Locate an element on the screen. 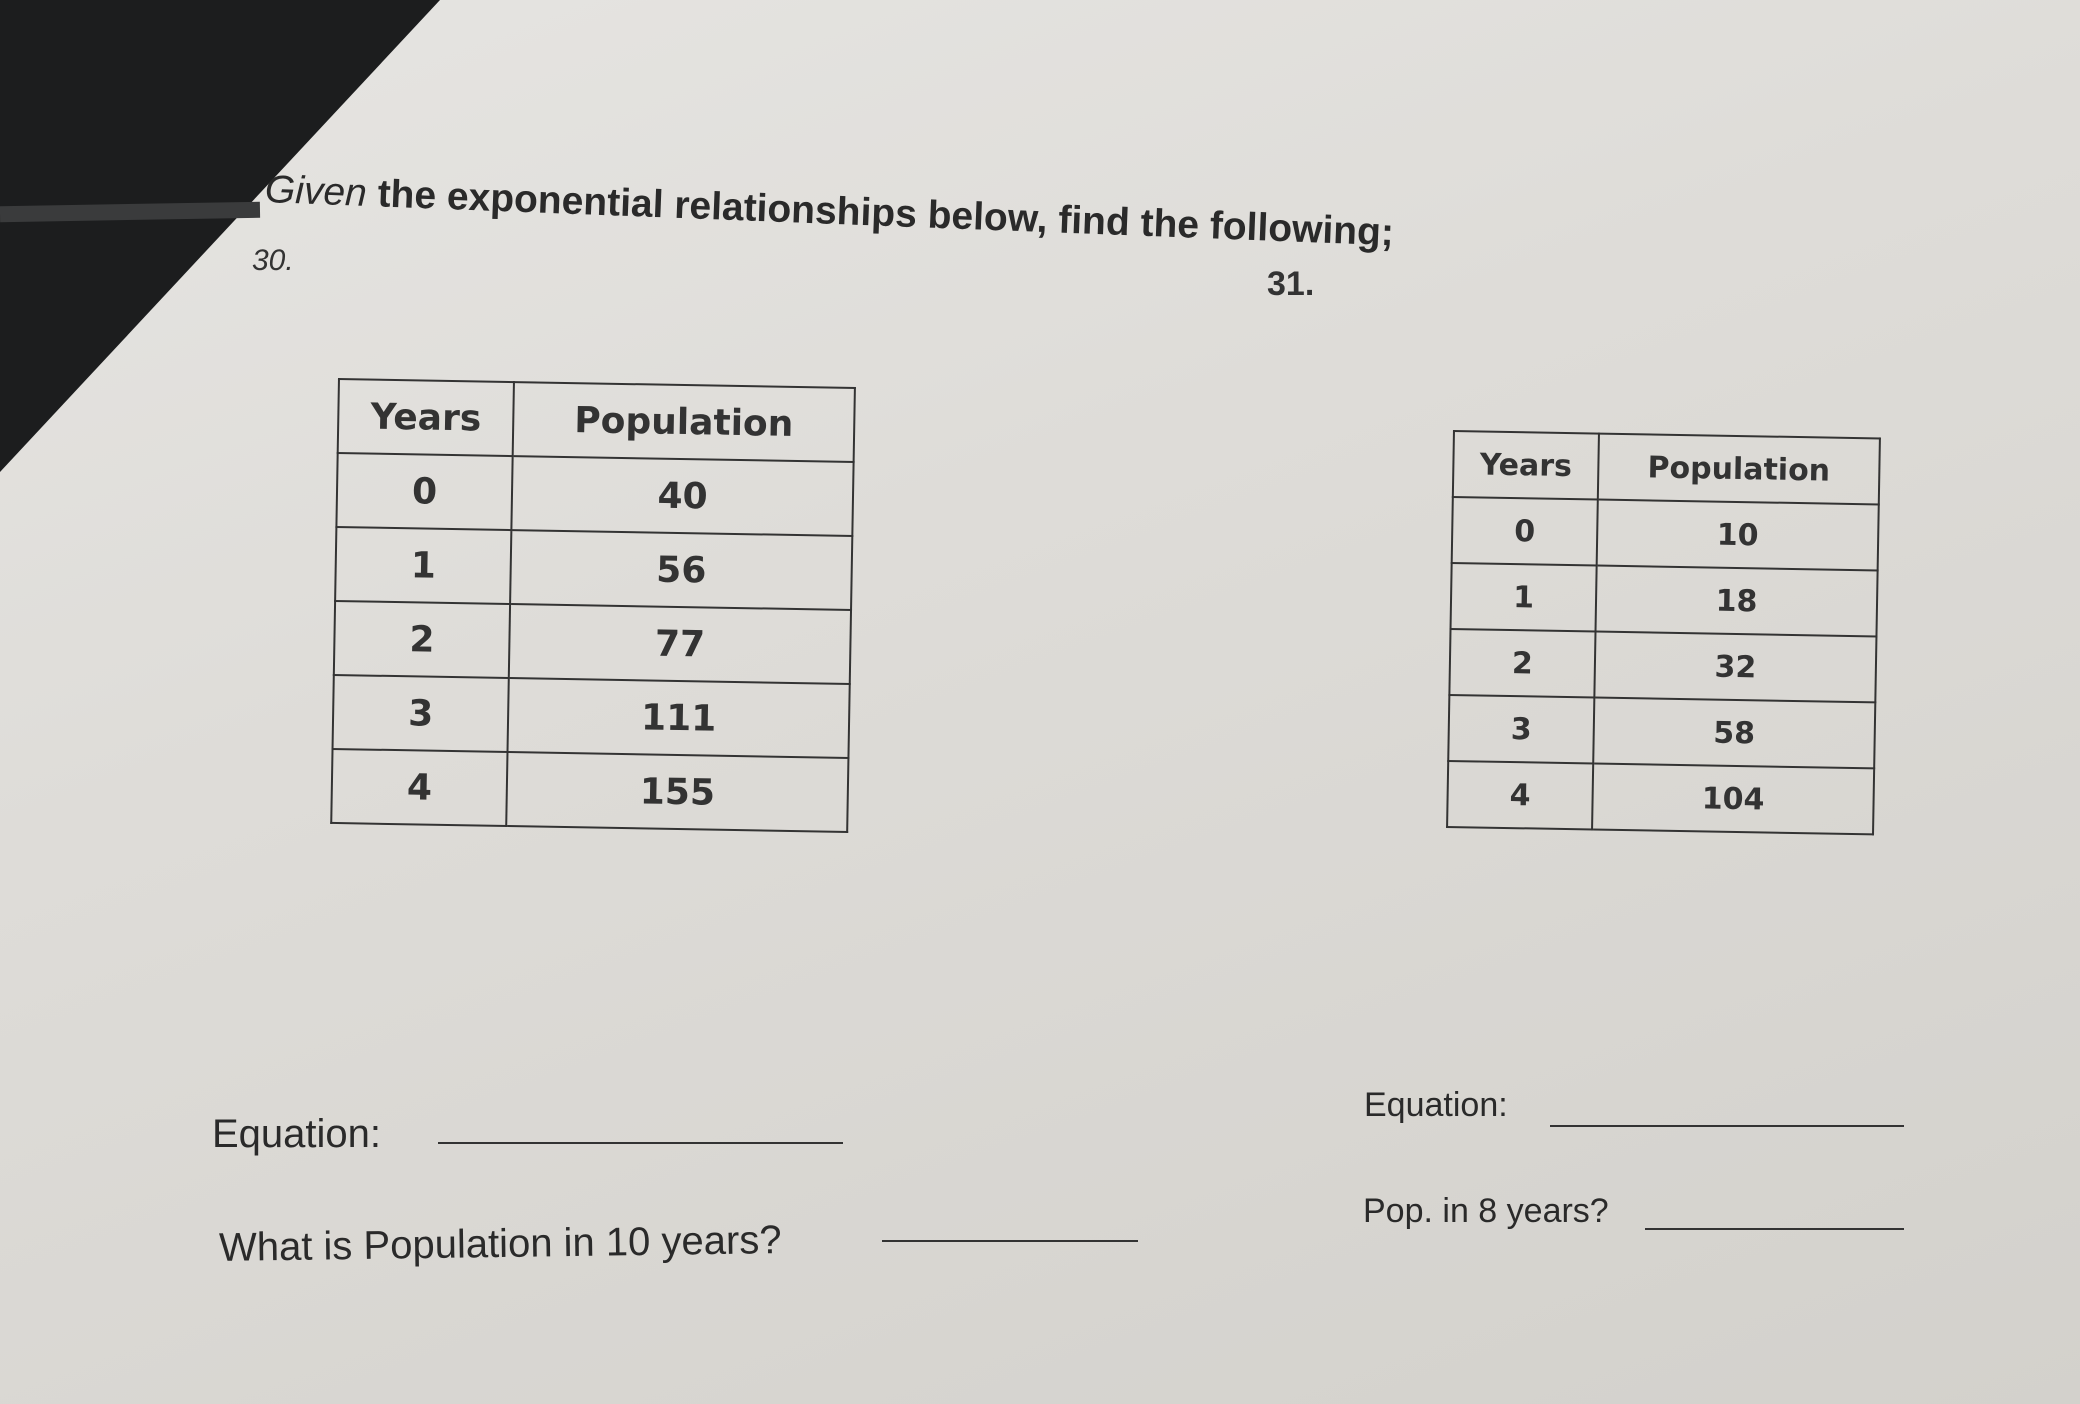 The height and width of the screenshot is (1404, 2080). table-row: 0 40 is located at coordinates (595, 495).